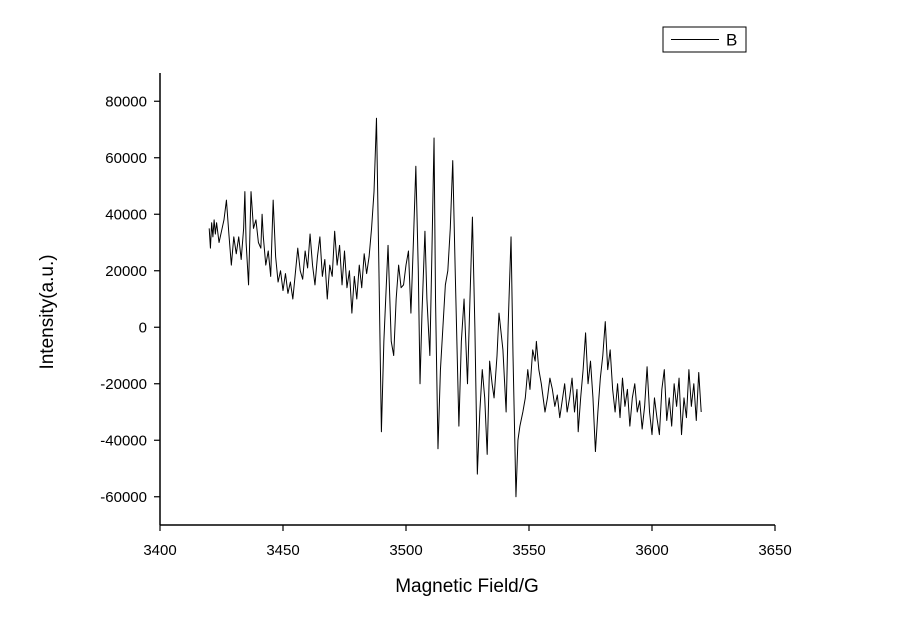 The image size is (900, 631). Describe the element at coordinates (126, 271) in the screenshot. I see `y-tick-label: 20000` at that location.